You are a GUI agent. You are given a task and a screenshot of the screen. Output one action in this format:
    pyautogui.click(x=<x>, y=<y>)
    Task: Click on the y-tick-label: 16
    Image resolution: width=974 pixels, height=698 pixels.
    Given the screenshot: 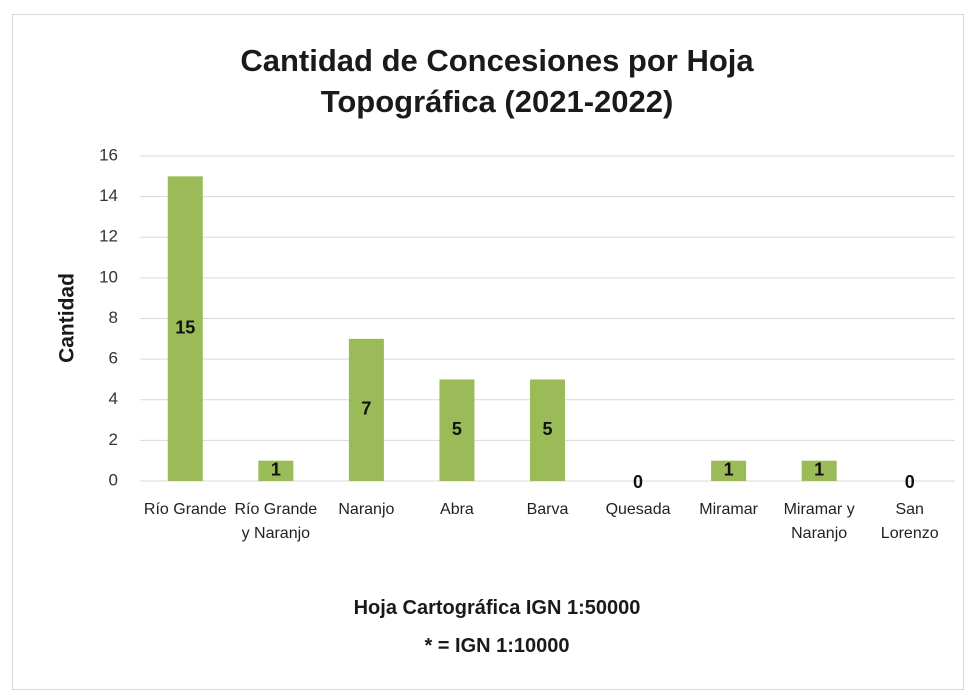 What is the action you would take?
    pyautogui.click(x=108, y=154)
    